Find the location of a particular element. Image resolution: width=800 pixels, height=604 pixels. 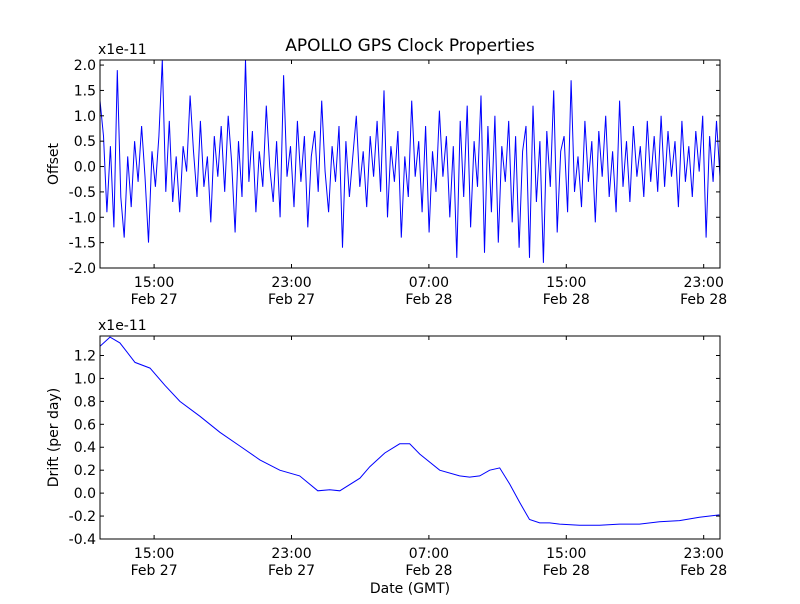

y-tick-label: -0.5 is located at coordinates (82, 193).